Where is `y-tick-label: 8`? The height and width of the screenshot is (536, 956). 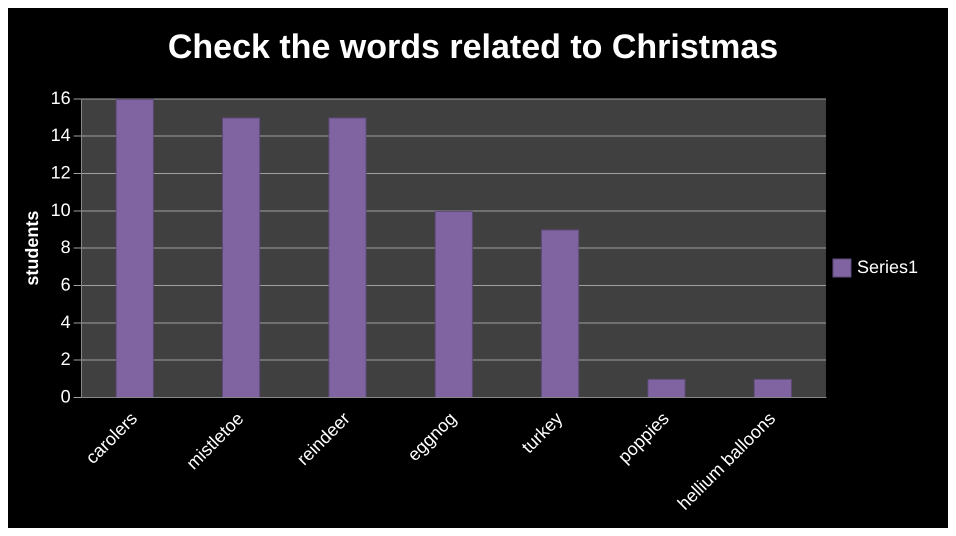 y-tick-label: 8 is located at coordinates (65, 247).